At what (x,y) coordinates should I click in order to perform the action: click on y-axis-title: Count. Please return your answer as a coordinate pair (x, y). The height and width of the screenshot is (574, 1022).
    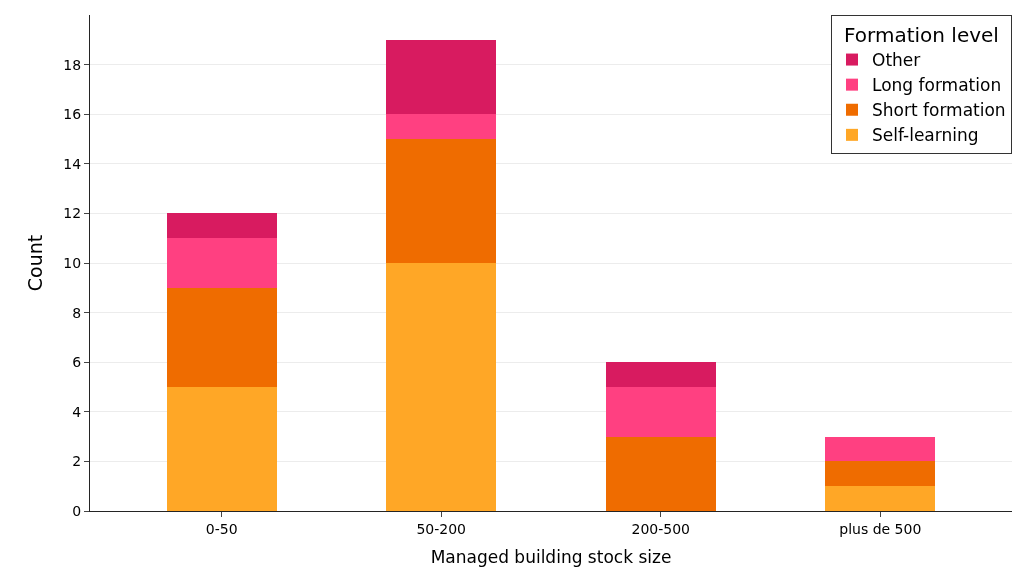
    Looking at the image, I should click on (35, 263).